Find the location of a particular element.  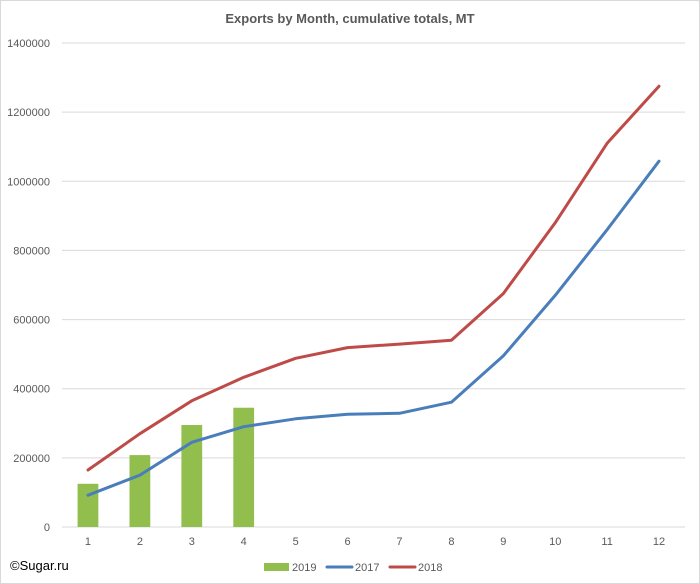

x-tick-label: 7 is located at coordinates (399, 542).